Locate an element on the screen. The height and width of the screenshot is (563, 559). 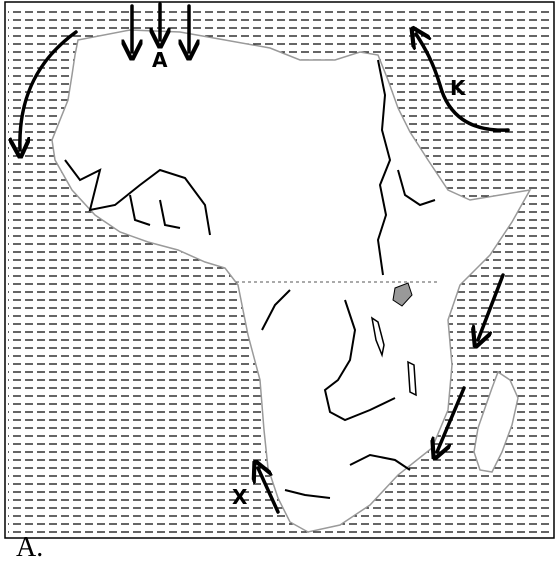
arrow-canary-current is located at coordinates (49, 90).